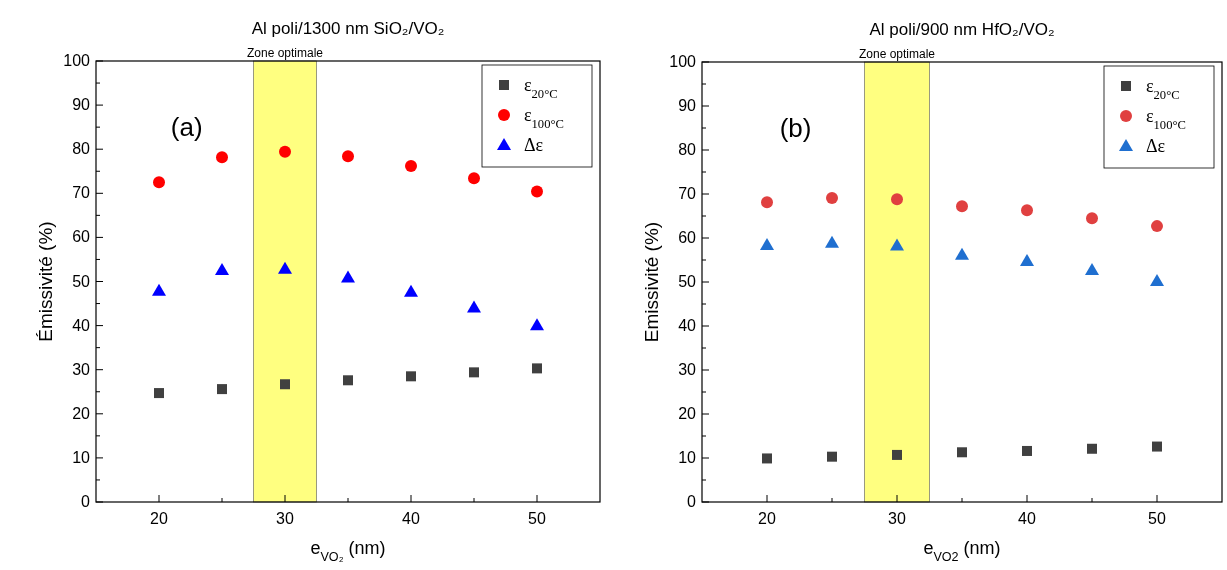 The height and width of the screenshot is (570, 1227). I want to click on y-axis-title: Emissivité (%), so click(651, 282).